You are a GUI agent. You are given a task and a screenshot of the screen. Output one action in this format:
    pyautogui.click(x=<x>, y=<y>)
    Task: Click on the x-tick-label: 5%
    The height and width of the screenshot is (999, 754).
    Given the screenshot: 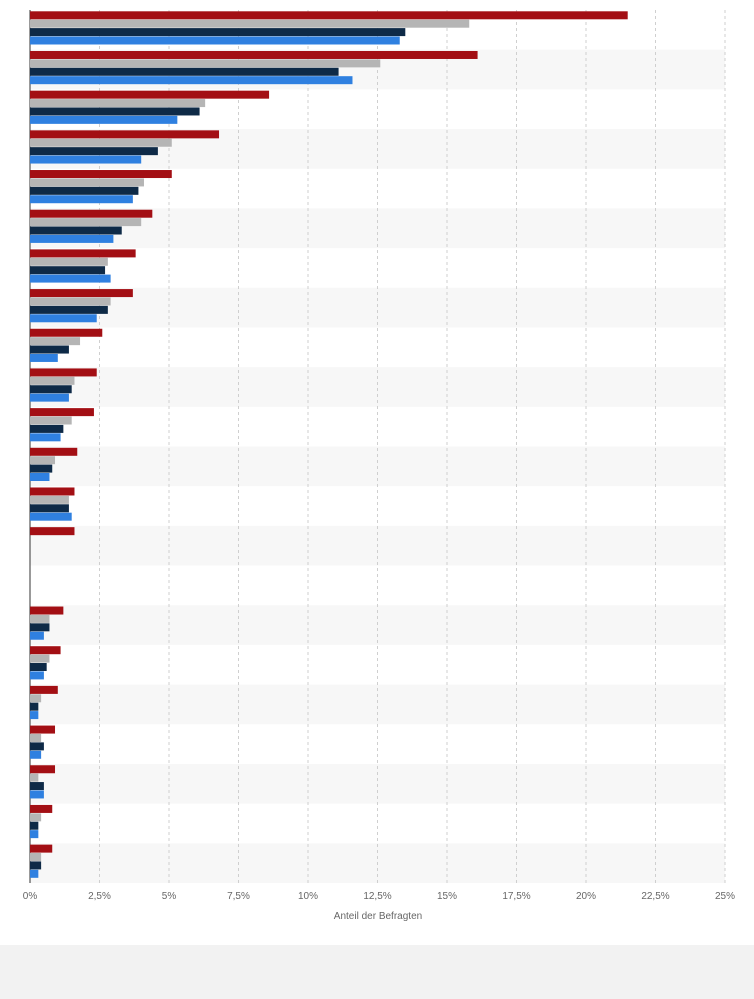 What is the action you would take?
    pyautogui.click(x=169, y=896)
    